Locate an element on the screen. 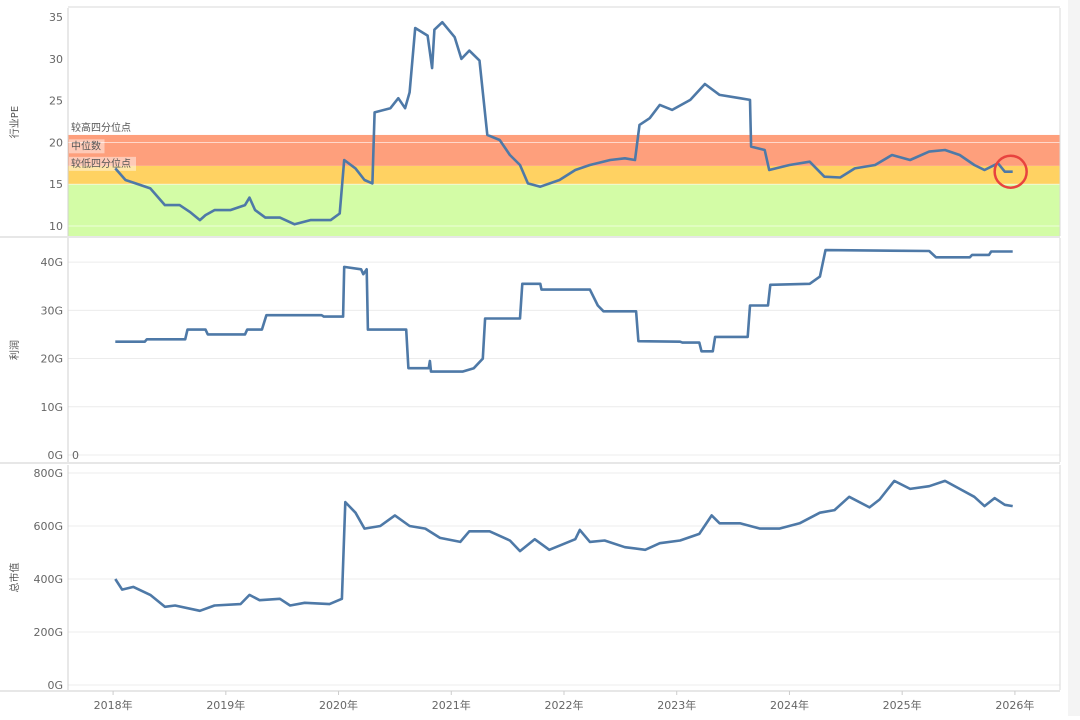 The width and height of the screenshot is (1080, 720). band-label: 较低四分位点 is located at coordinates (101, 163).